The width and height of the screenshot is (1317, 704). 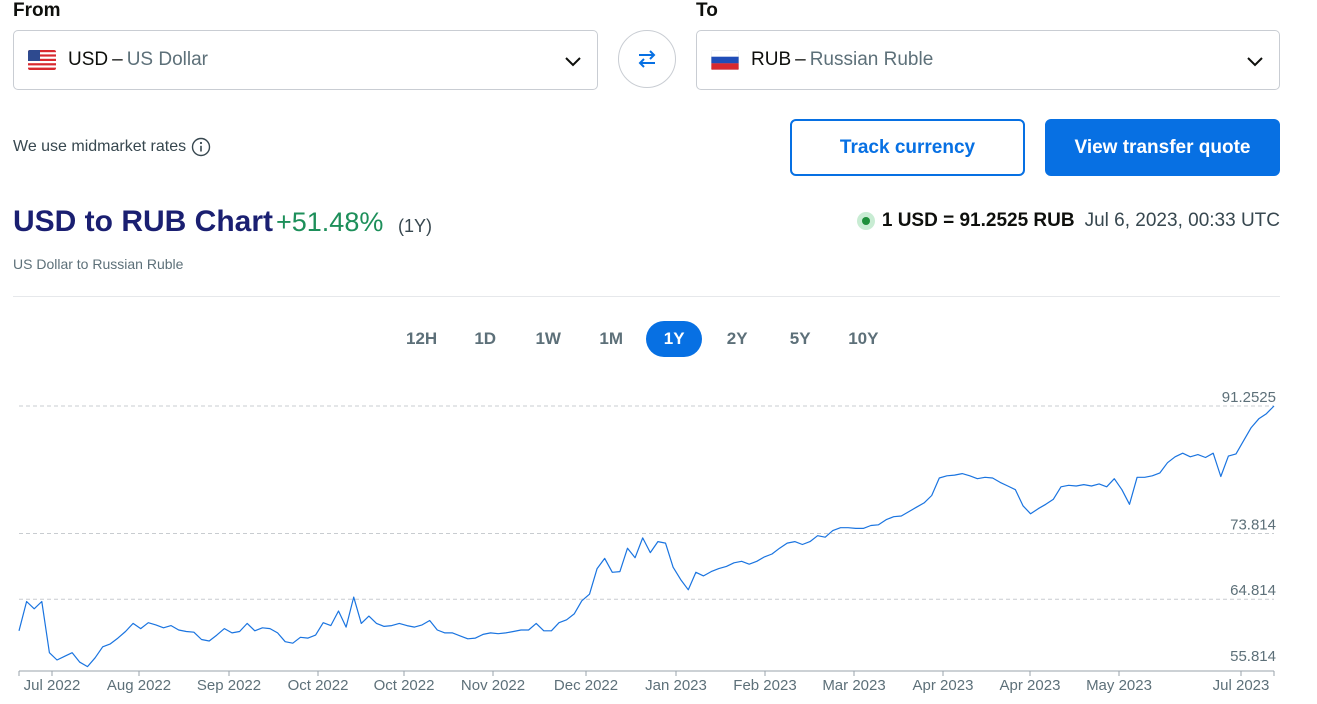 What do you see at coordinates (201, 147) in the screenshot?
I see `info-icon` at bounding box center [201, 147].